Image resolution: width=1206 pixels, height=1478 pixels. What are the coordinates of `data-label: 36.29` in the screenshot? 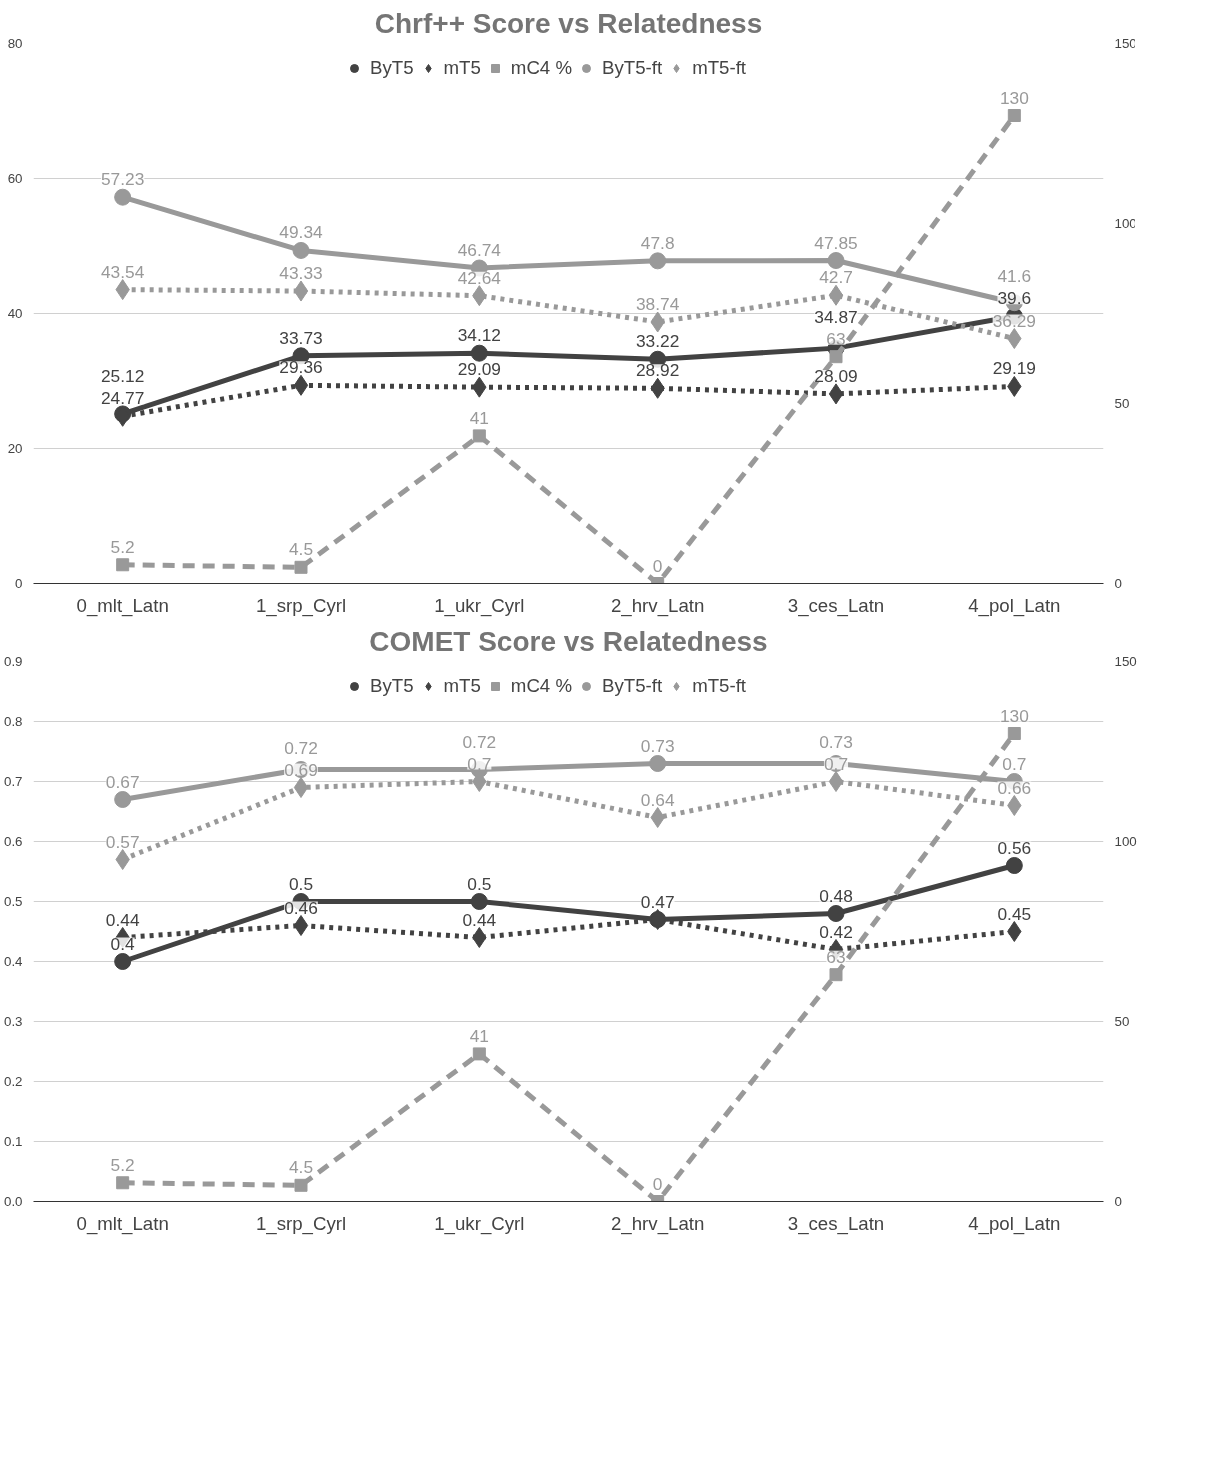 It's located at (1014, 320).